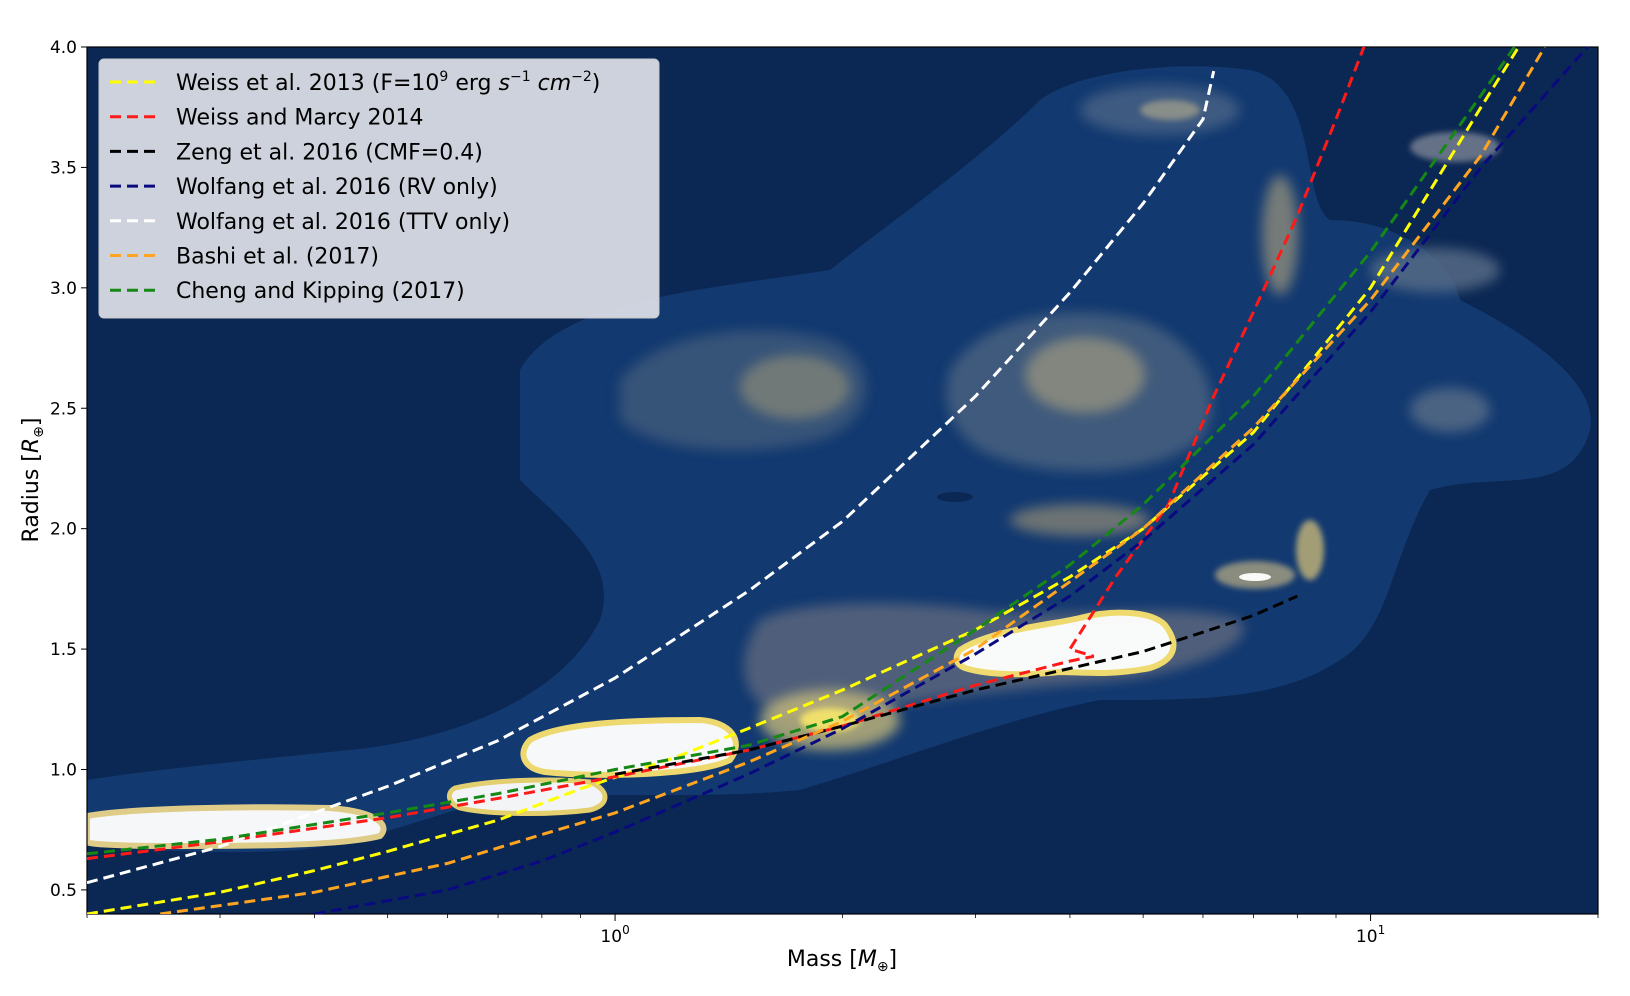 This screenshot has height=996, width=1630. I want to click on y-axis-title: Radius [R⊕], so click(33, 480).